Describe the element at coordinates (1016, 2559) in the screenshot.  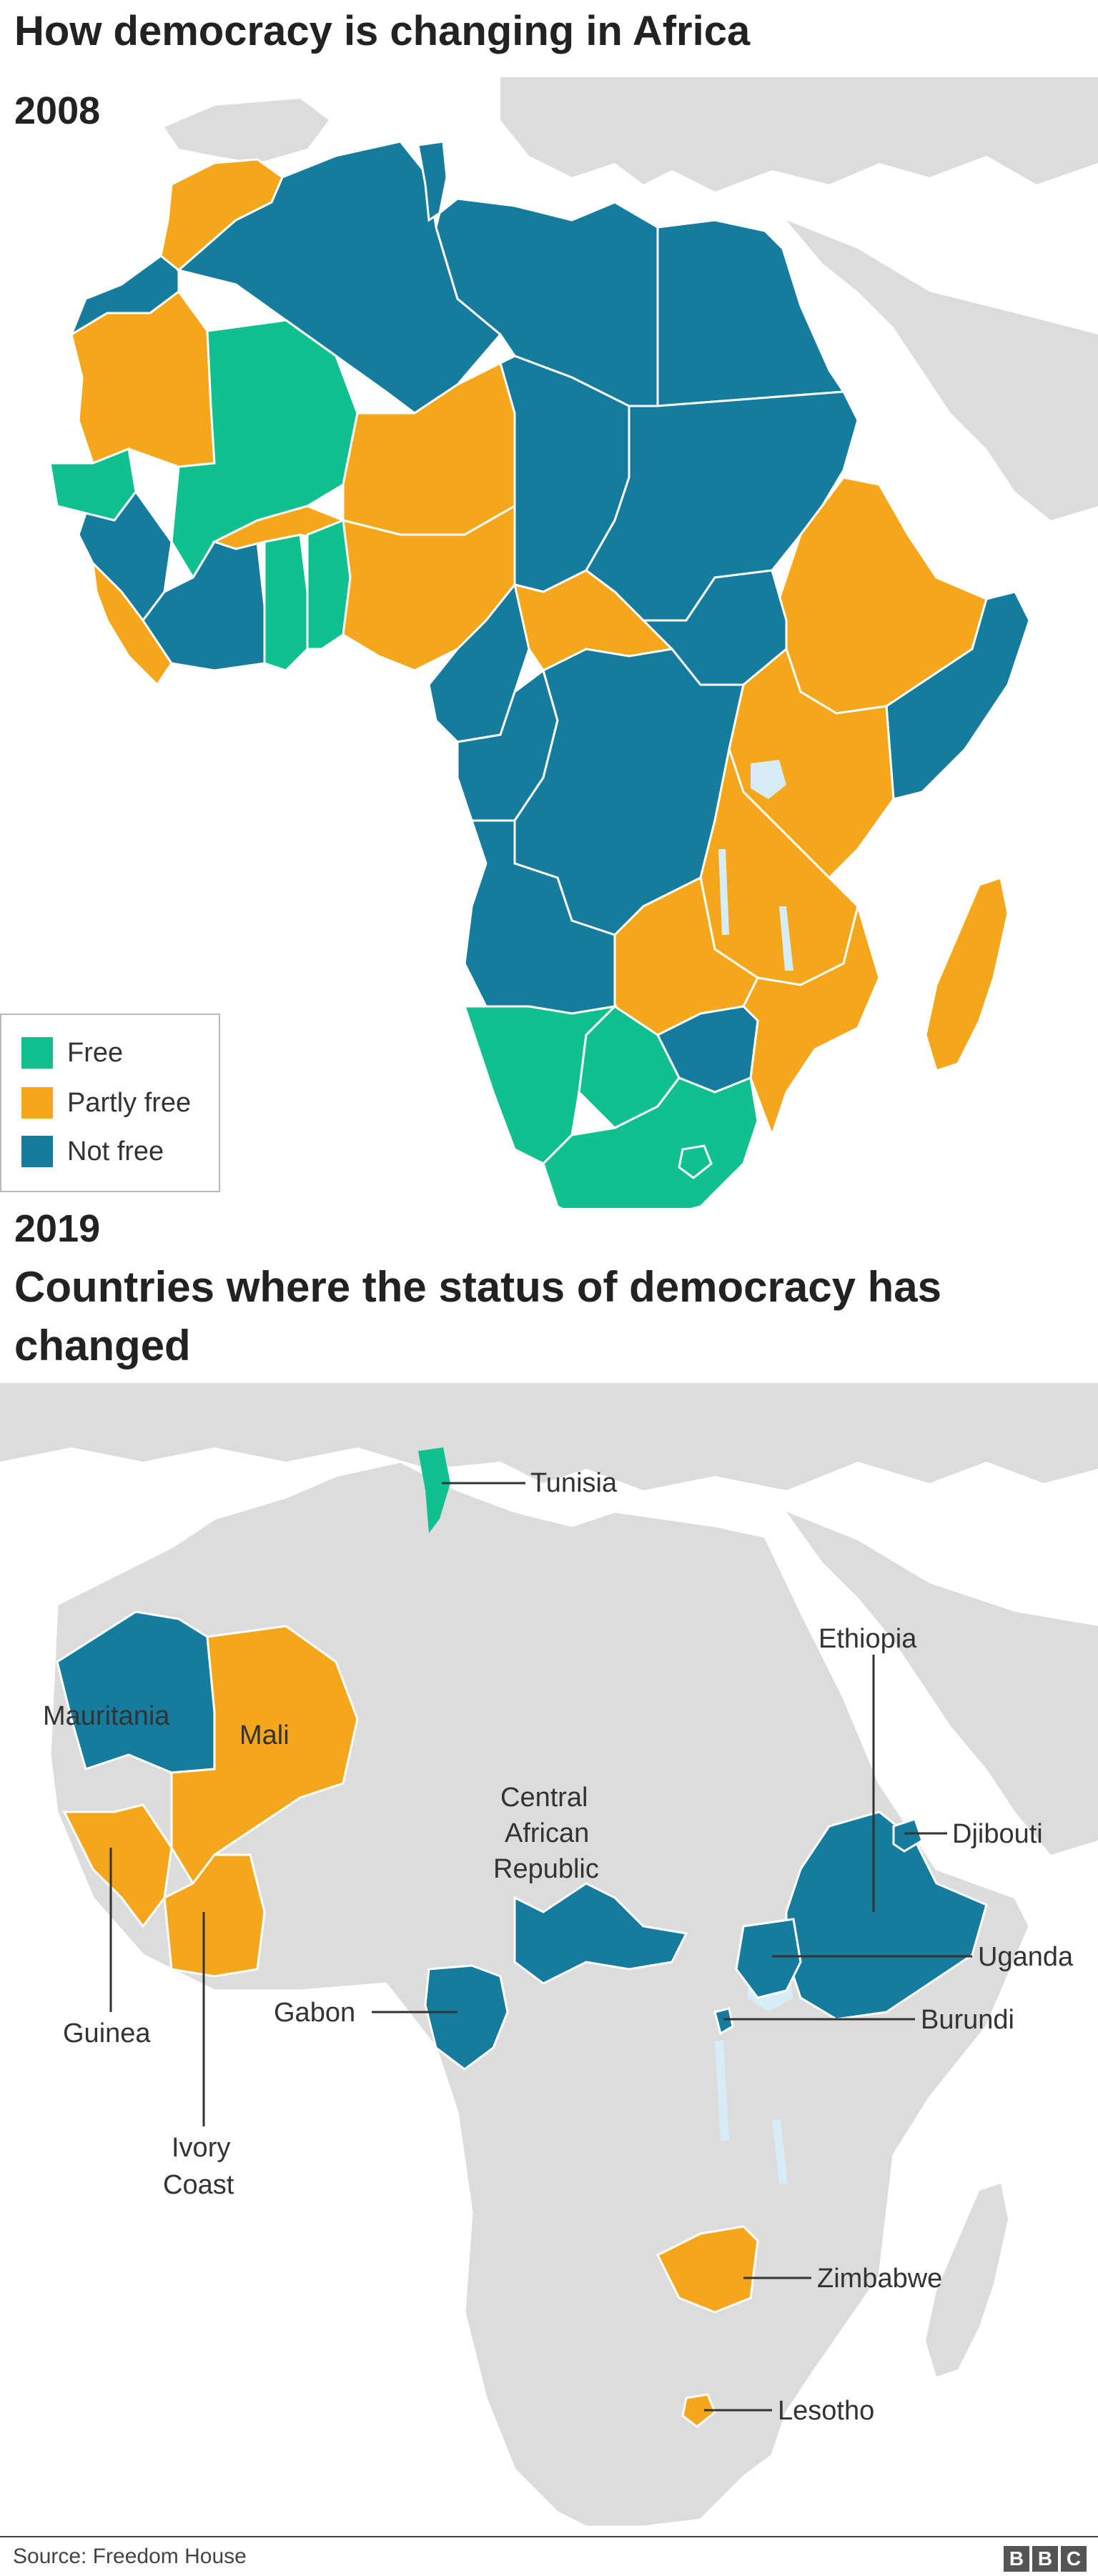
I see `bbc-logo-letter-1: B` at that location.